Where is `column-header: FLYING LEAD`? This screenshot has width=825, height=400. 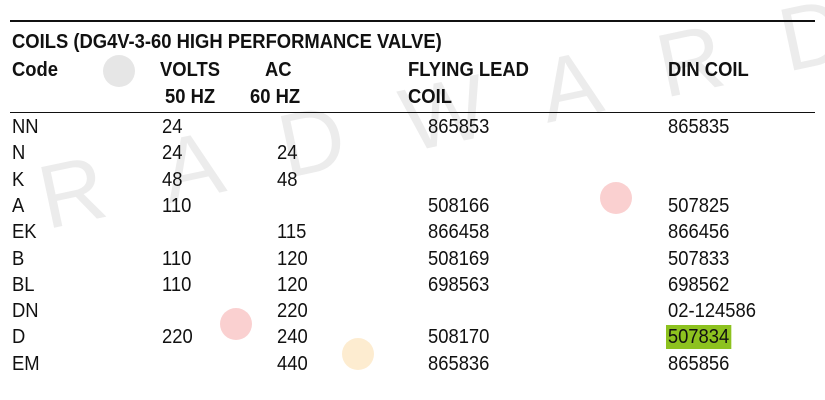
column-header: FLYING LEAD is located at coordinates (468, 70).